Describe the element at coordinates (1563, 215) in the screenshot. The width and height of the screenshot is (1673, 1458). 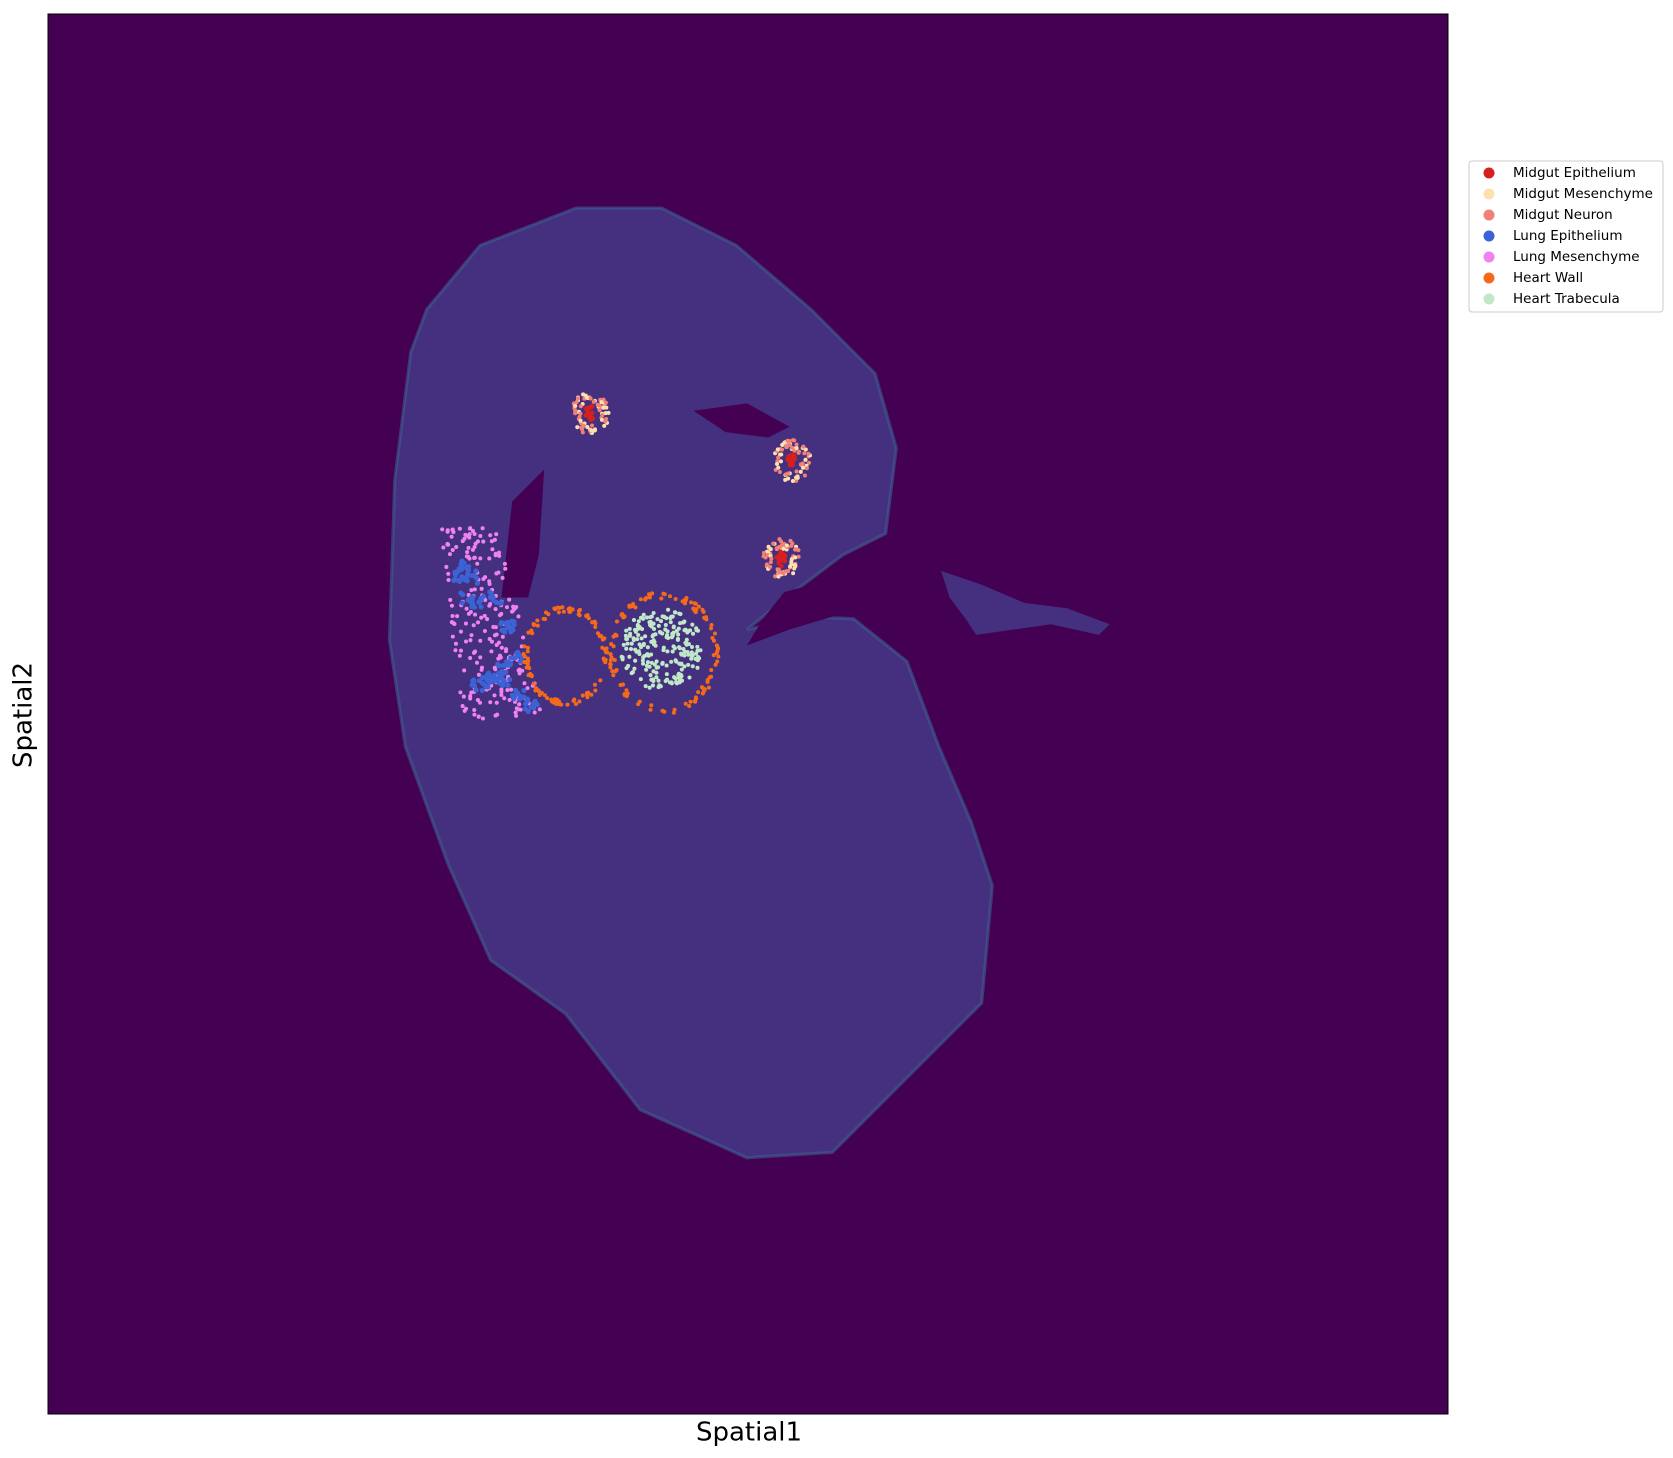
I see `legend-label: Midgut Neuron` at that location.